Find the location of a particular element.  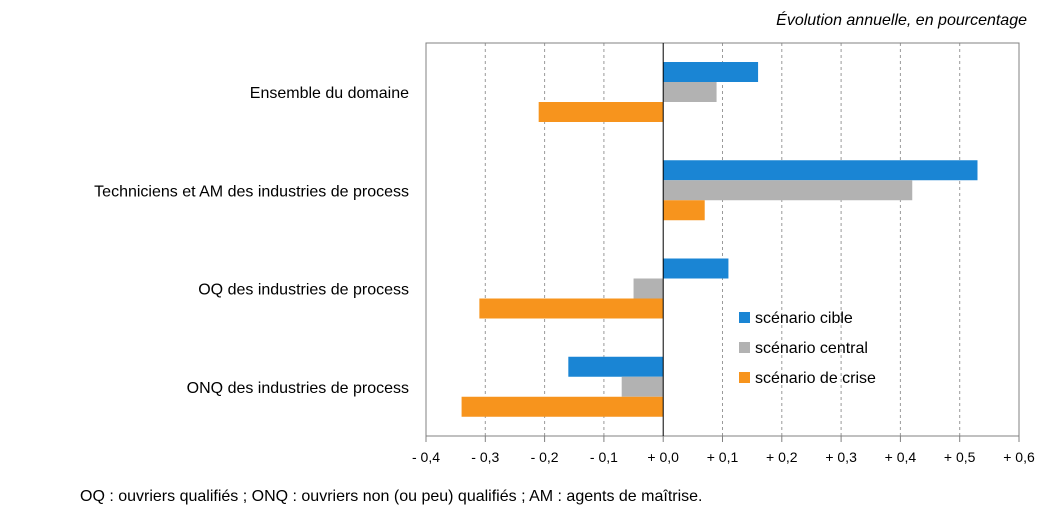

unit-note: Évolution annuelle, en pourcentage is located at coordinates (901, 20).